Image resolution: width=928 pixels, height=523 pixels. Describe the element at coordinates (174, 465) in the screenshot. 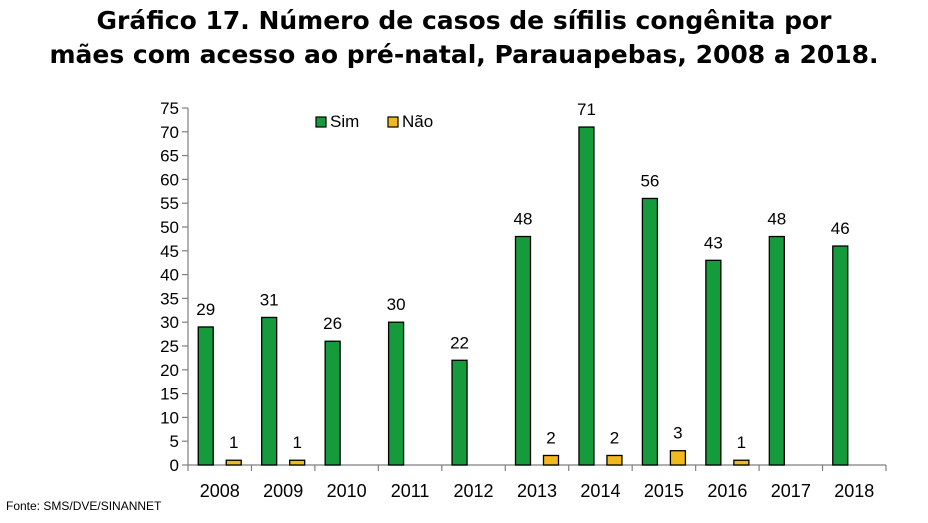

I see `y-tick-label: 0` at that location.